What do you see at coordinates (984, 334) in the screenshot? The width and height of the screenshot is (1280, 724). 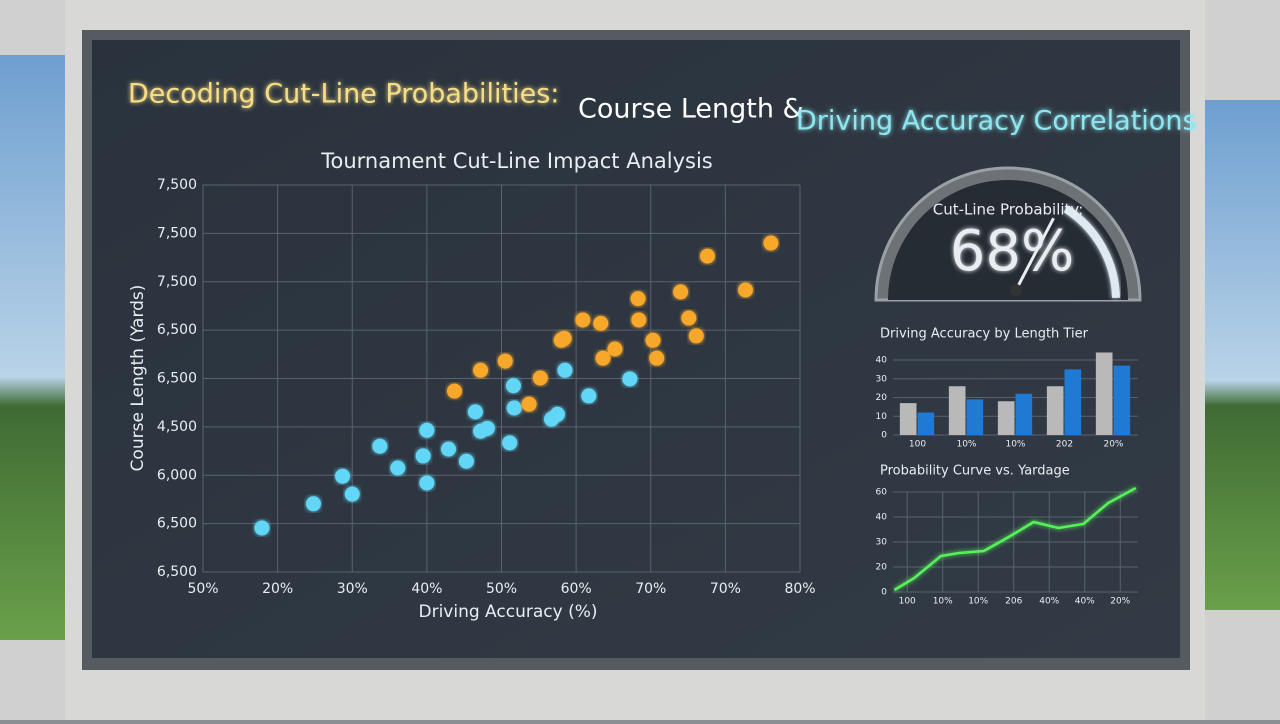 I see `chart-title: Driving Accuracy by Length Tier` at bounding box center [984, 334].